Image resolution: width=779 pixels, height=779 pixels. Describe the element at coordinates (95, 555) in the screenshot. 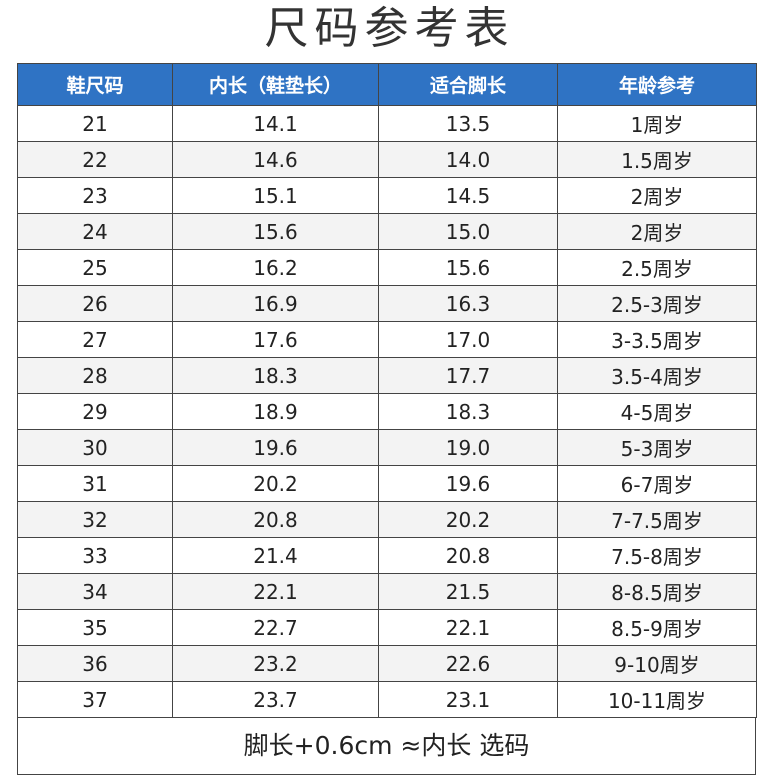

I see `table-cell: 33` at that location.